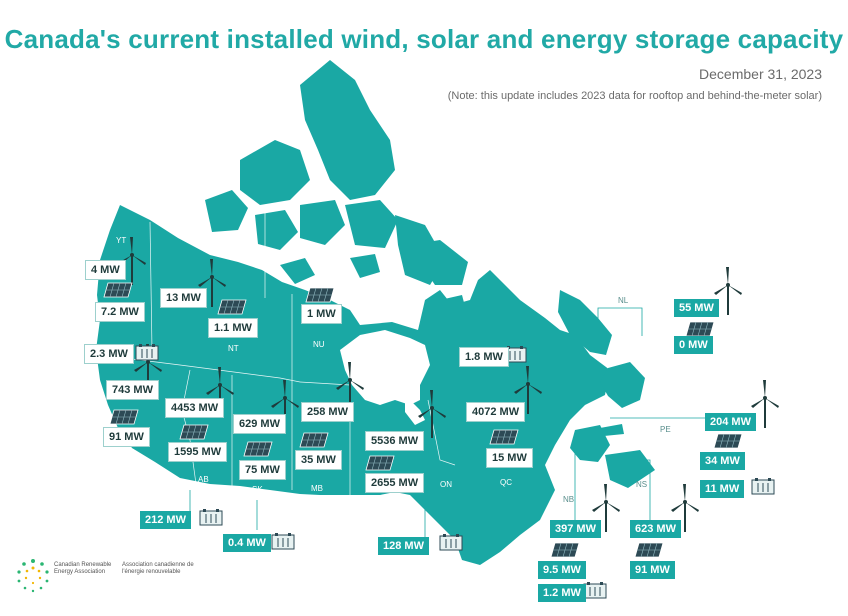  Describe the element at coordinates (132, 390) in the screenshot. I see `bc-wind-capacity: 743 MW` at that location.